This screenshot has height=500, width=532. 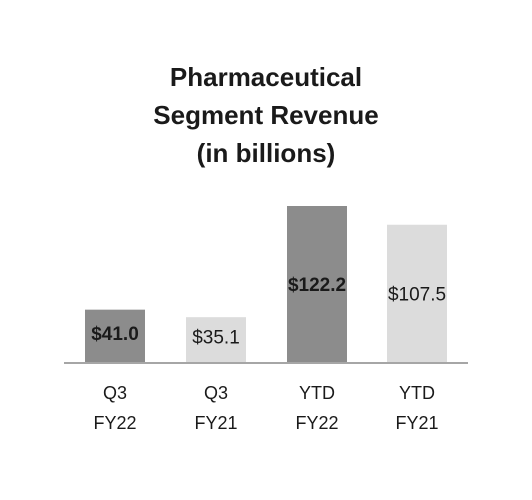 I want to click on x-tick-label-3-line-1: YTD, so click(x=317, y=393).